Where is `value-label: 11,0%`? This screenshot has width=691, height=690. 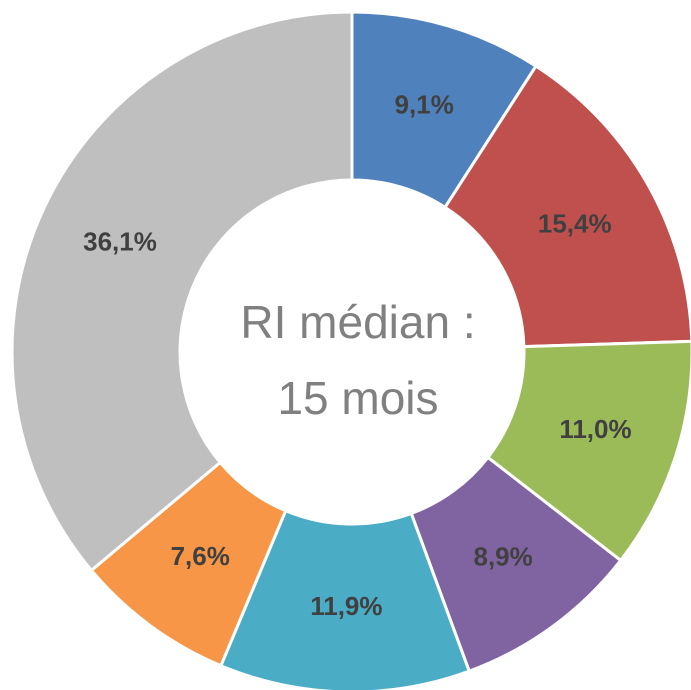
value-label: 11,0% is located at coordinates (595, 429).